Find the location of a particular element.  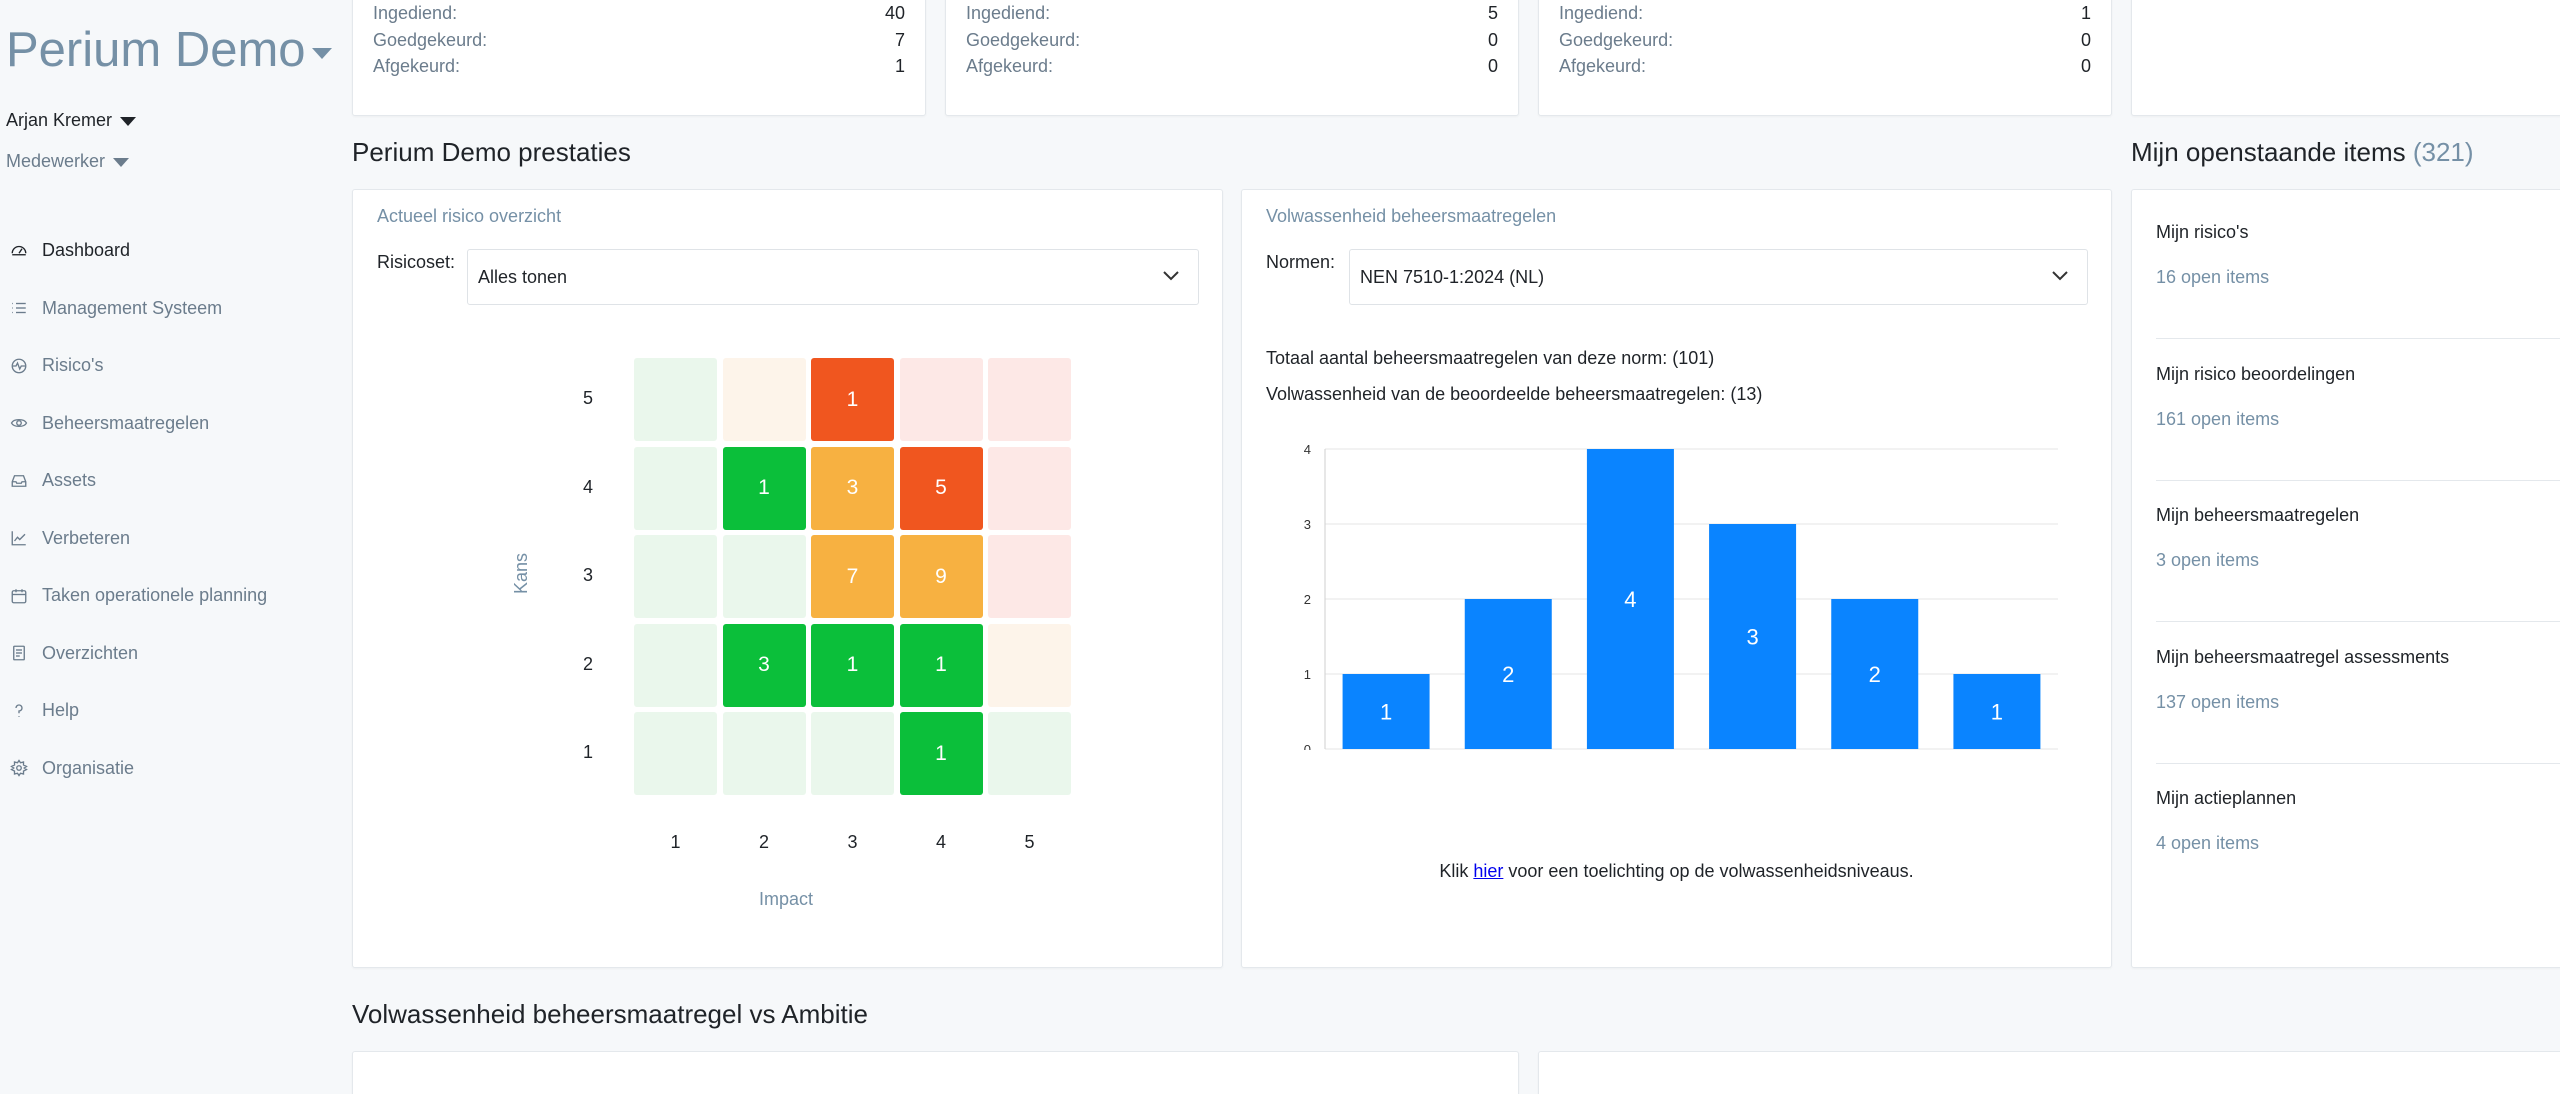

open-item: Mijn beheersmaatregelen 3 open items is located at coordinates (2356, 538).